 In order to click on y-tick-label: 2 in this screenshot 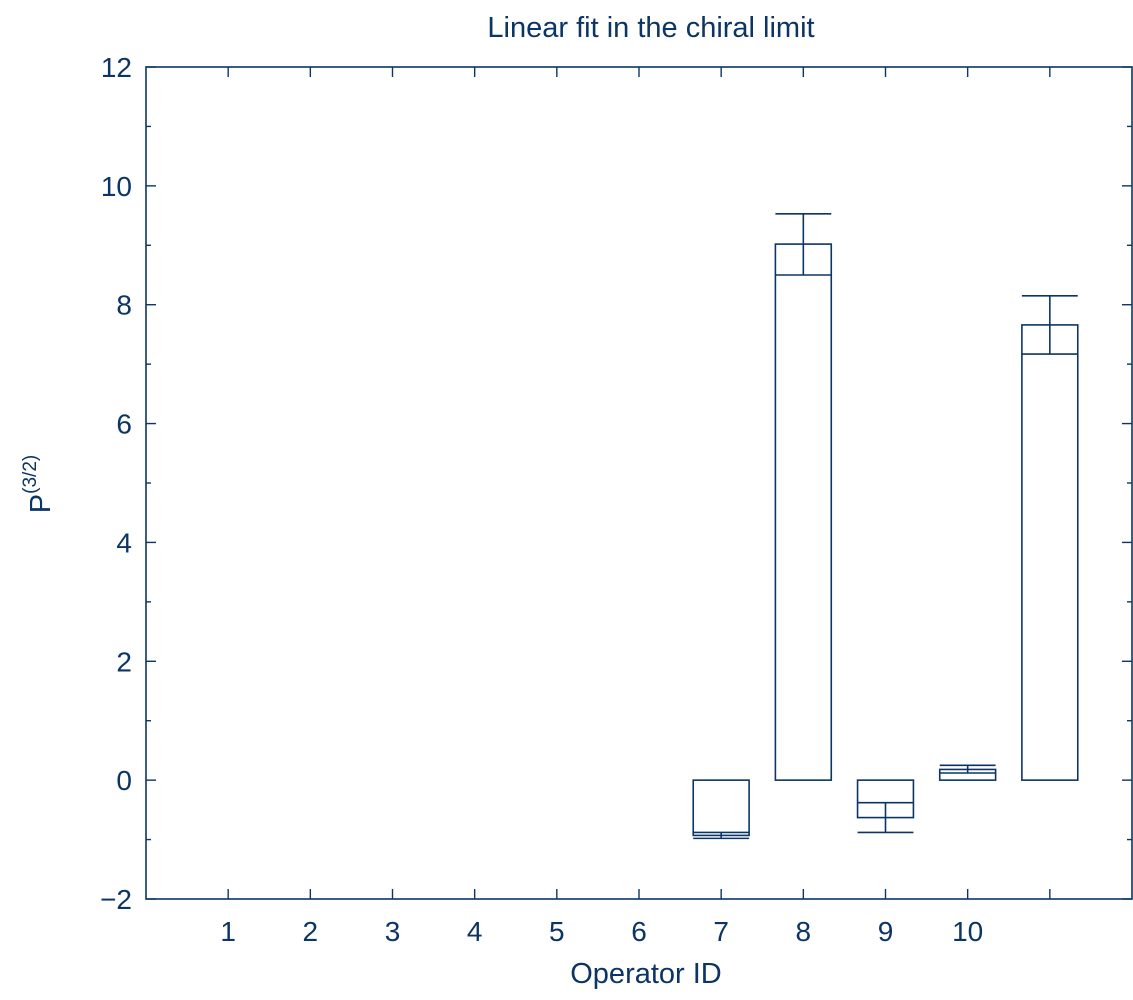, I will do `click(124, 661)`.